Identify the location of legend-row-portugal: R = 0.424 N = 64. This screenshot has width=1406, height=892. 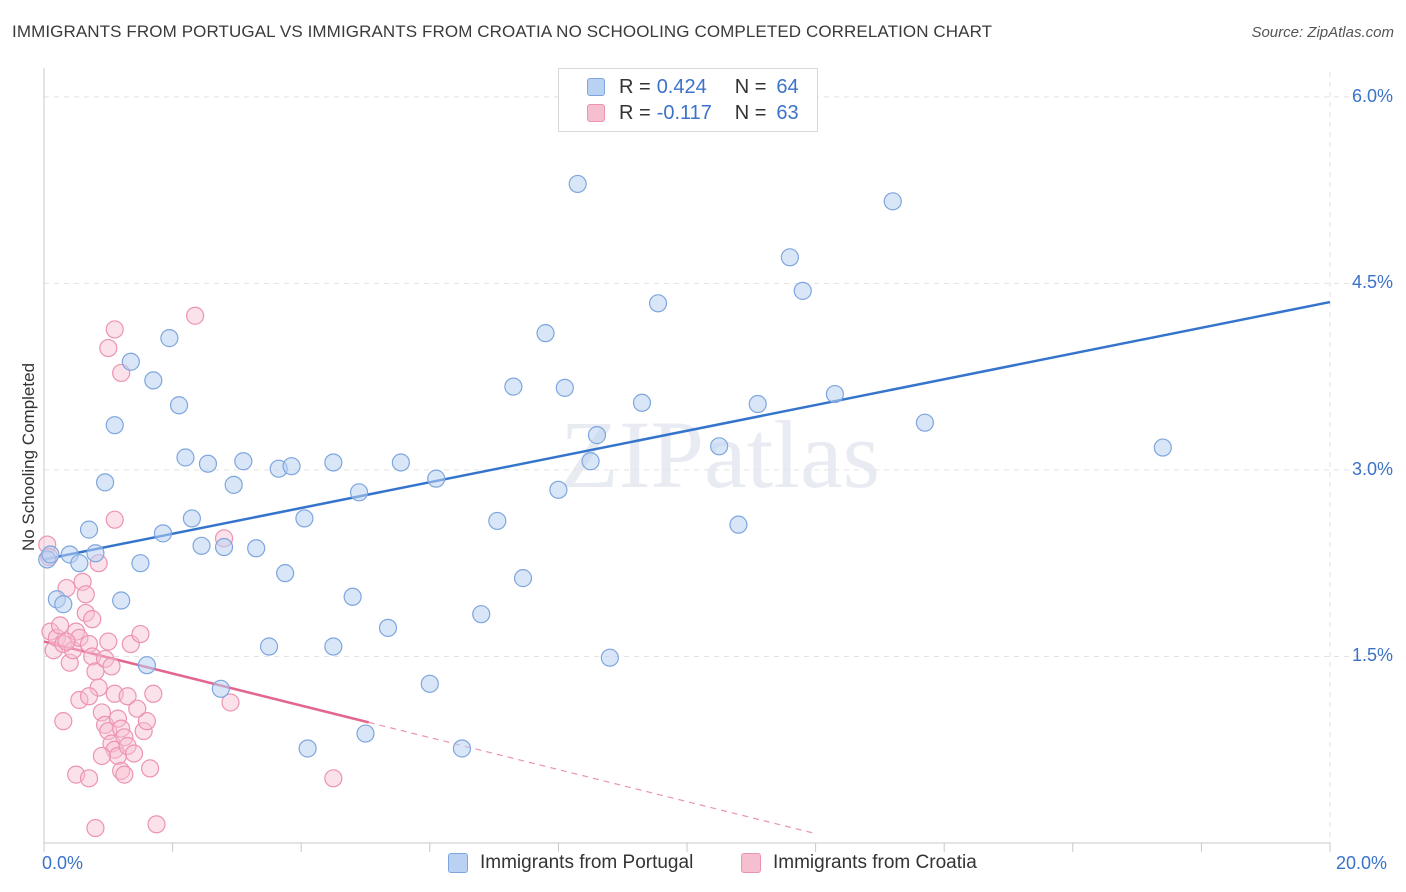
(693, 87).